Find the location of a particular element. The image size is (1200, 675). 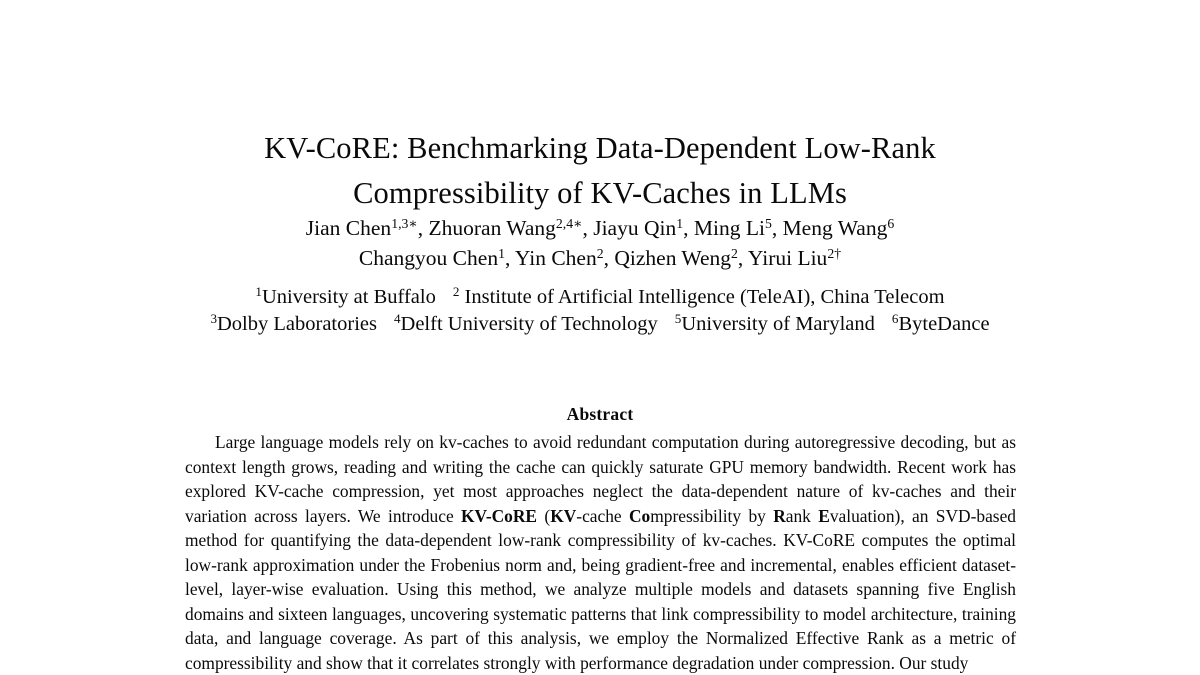

abstract-text: ank is located at coordinates (802, 515).